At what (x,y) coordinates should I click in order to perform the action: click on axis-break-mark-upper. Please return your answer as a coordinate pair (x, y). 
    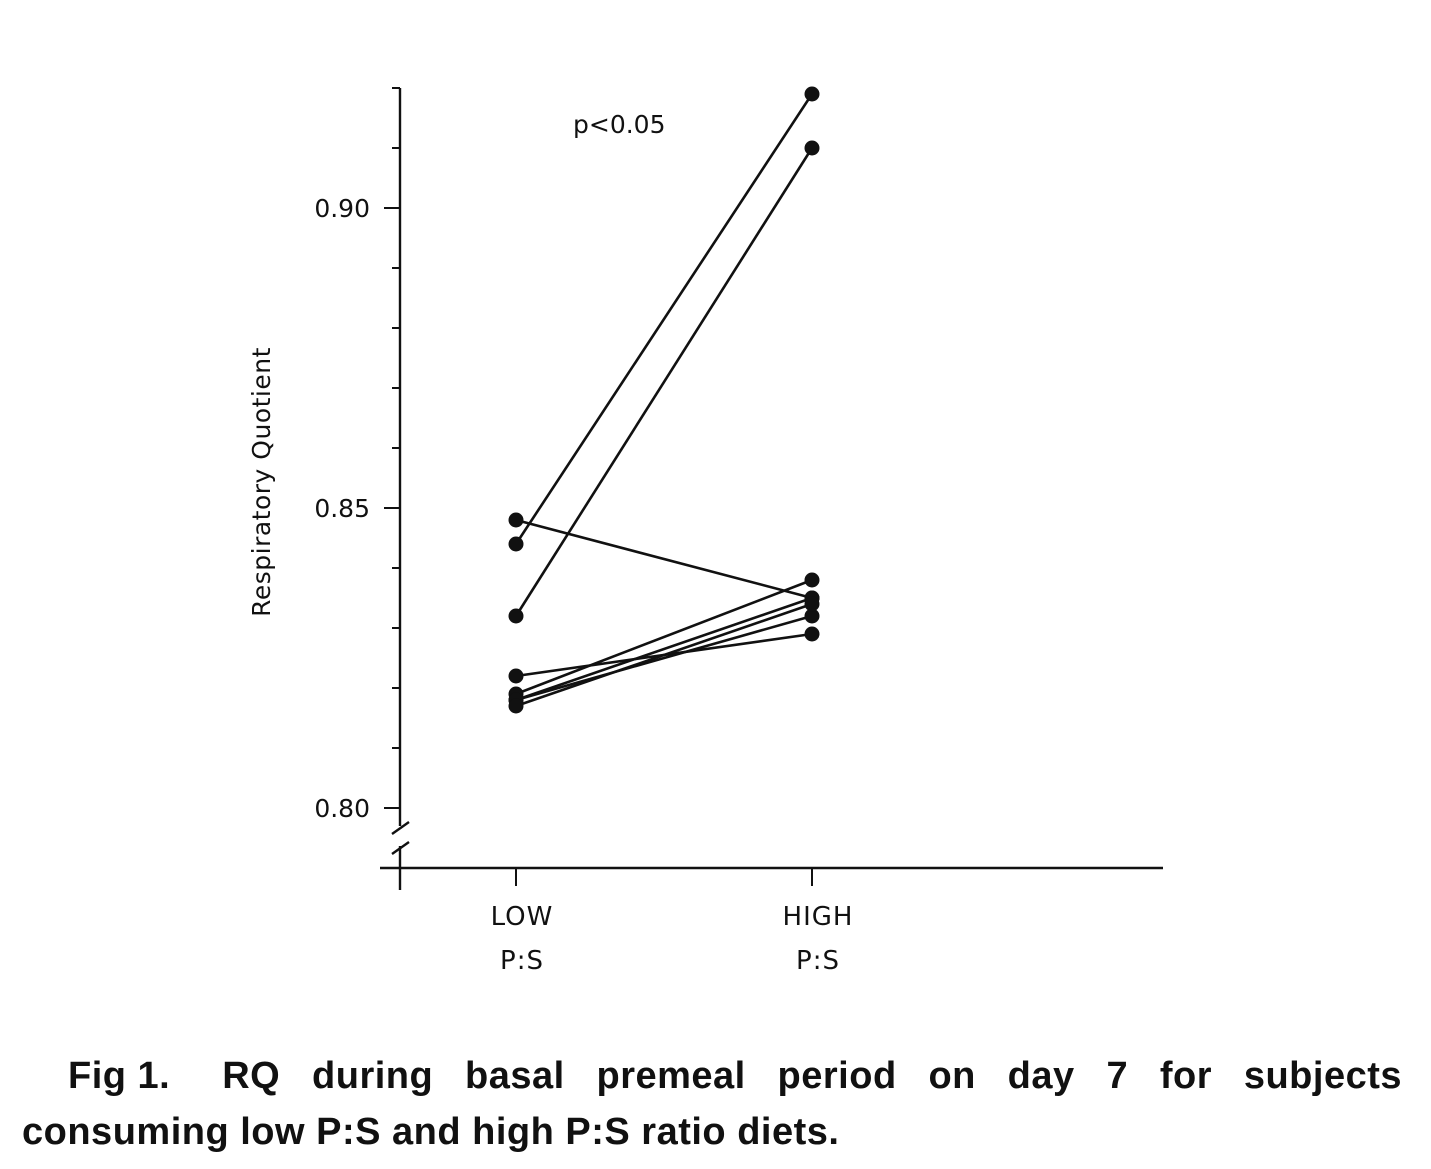
    Looking at the image, I should click on (400, 828).